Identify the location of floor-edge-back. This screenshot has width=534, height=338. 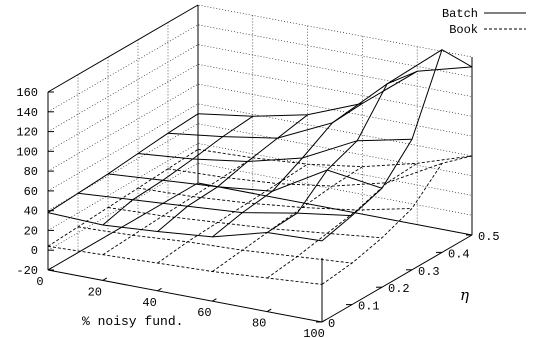
(335, 209).